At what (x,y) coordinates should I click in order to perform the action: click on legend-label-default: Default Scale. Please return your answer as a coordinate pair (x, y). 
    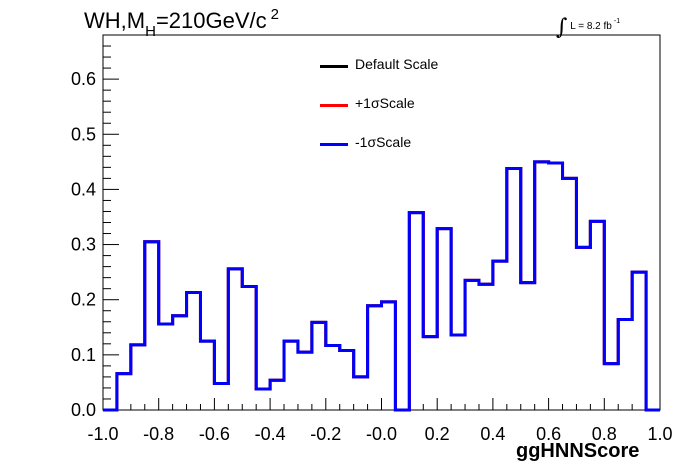
    Looking at the image, I should click on (397, 64).